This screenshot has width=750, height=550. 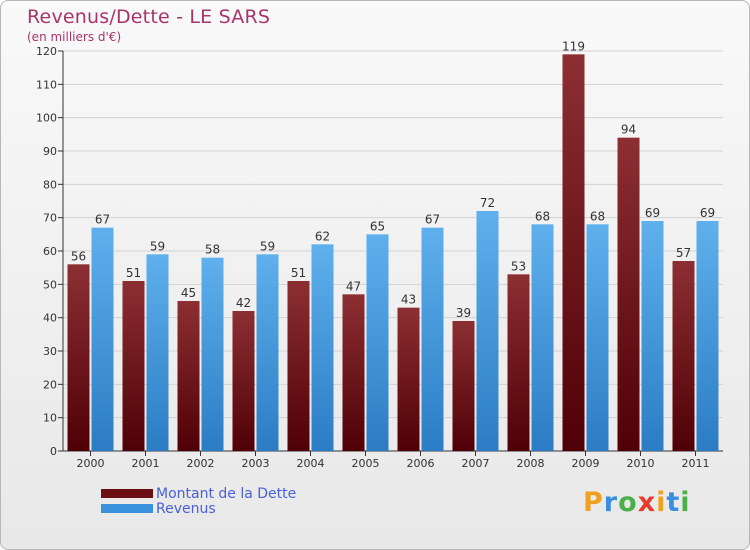 I want to click on proxiti-logo: Proxiti, so click(x=637, y=502).